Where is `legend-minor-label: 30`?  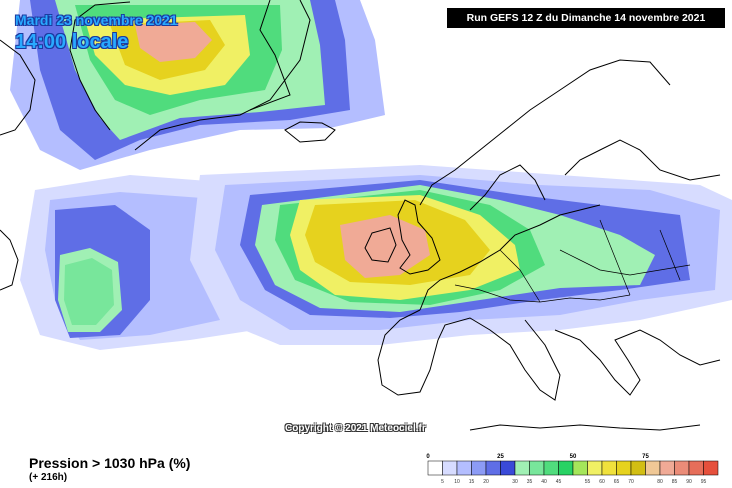
legend-minor-label: 30 is located at coordinates (515, 482).